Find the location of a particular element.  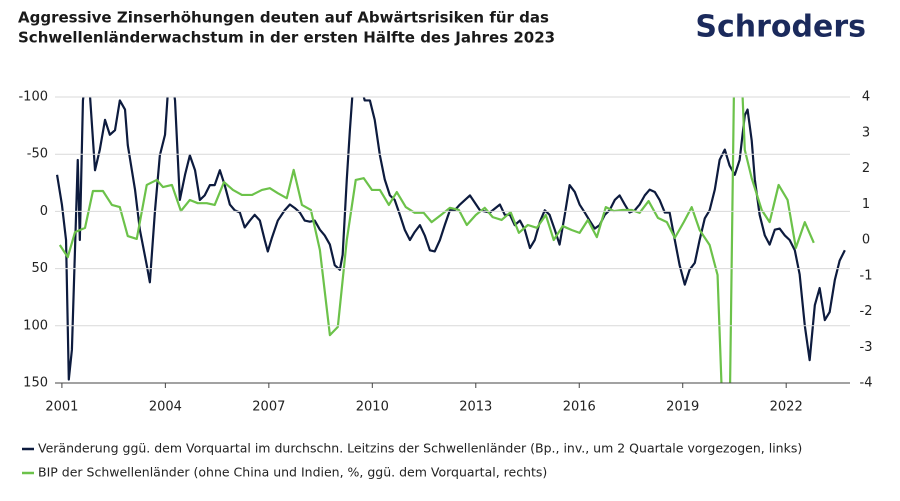

x-tick-label: 2007 is located at coordinates (268, 407).